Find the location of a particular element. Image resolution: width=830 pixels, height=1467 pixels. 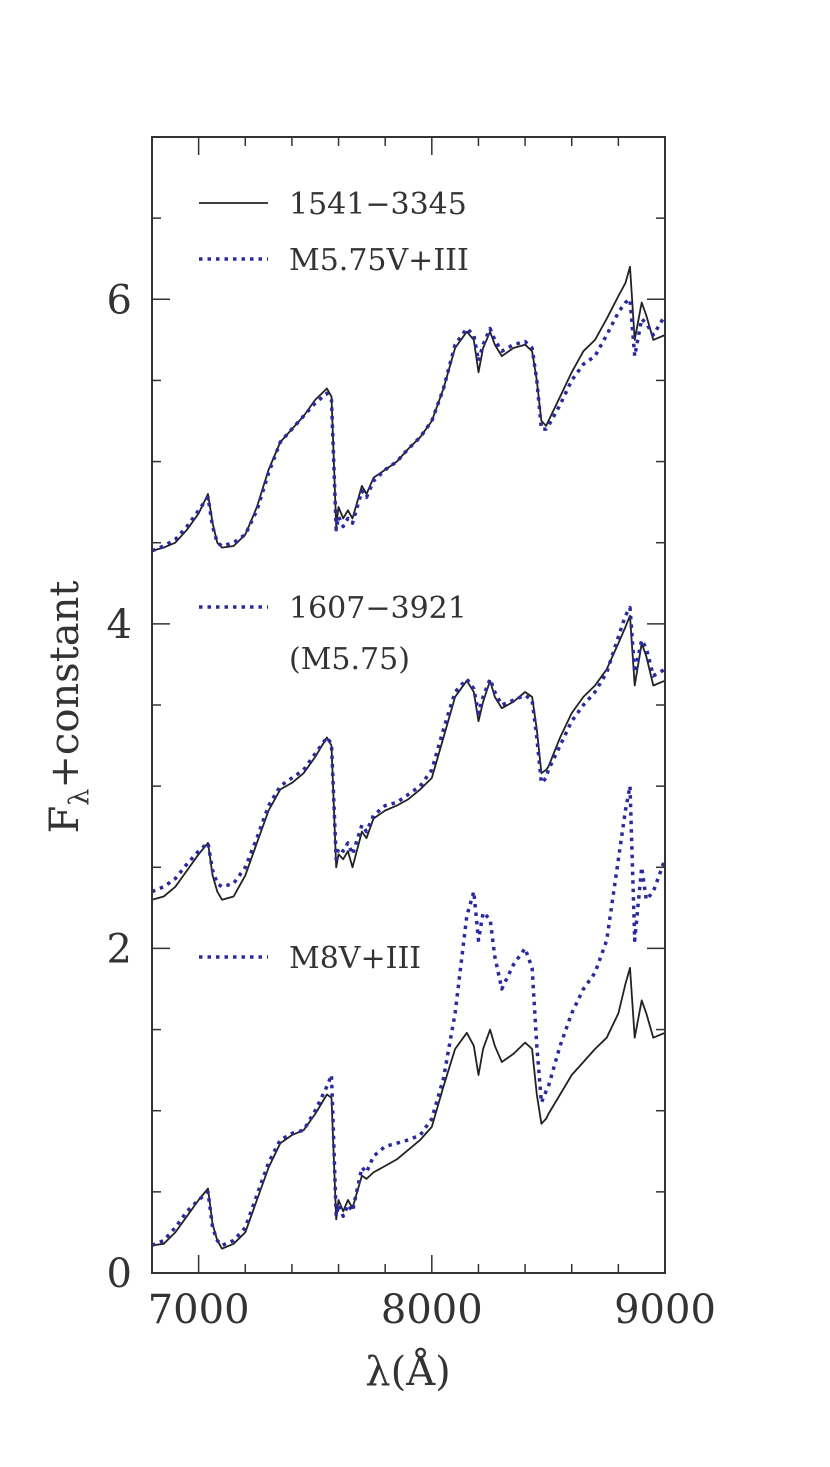

x-axis-title: λ(Å) is located at coordinates (407, 1371).